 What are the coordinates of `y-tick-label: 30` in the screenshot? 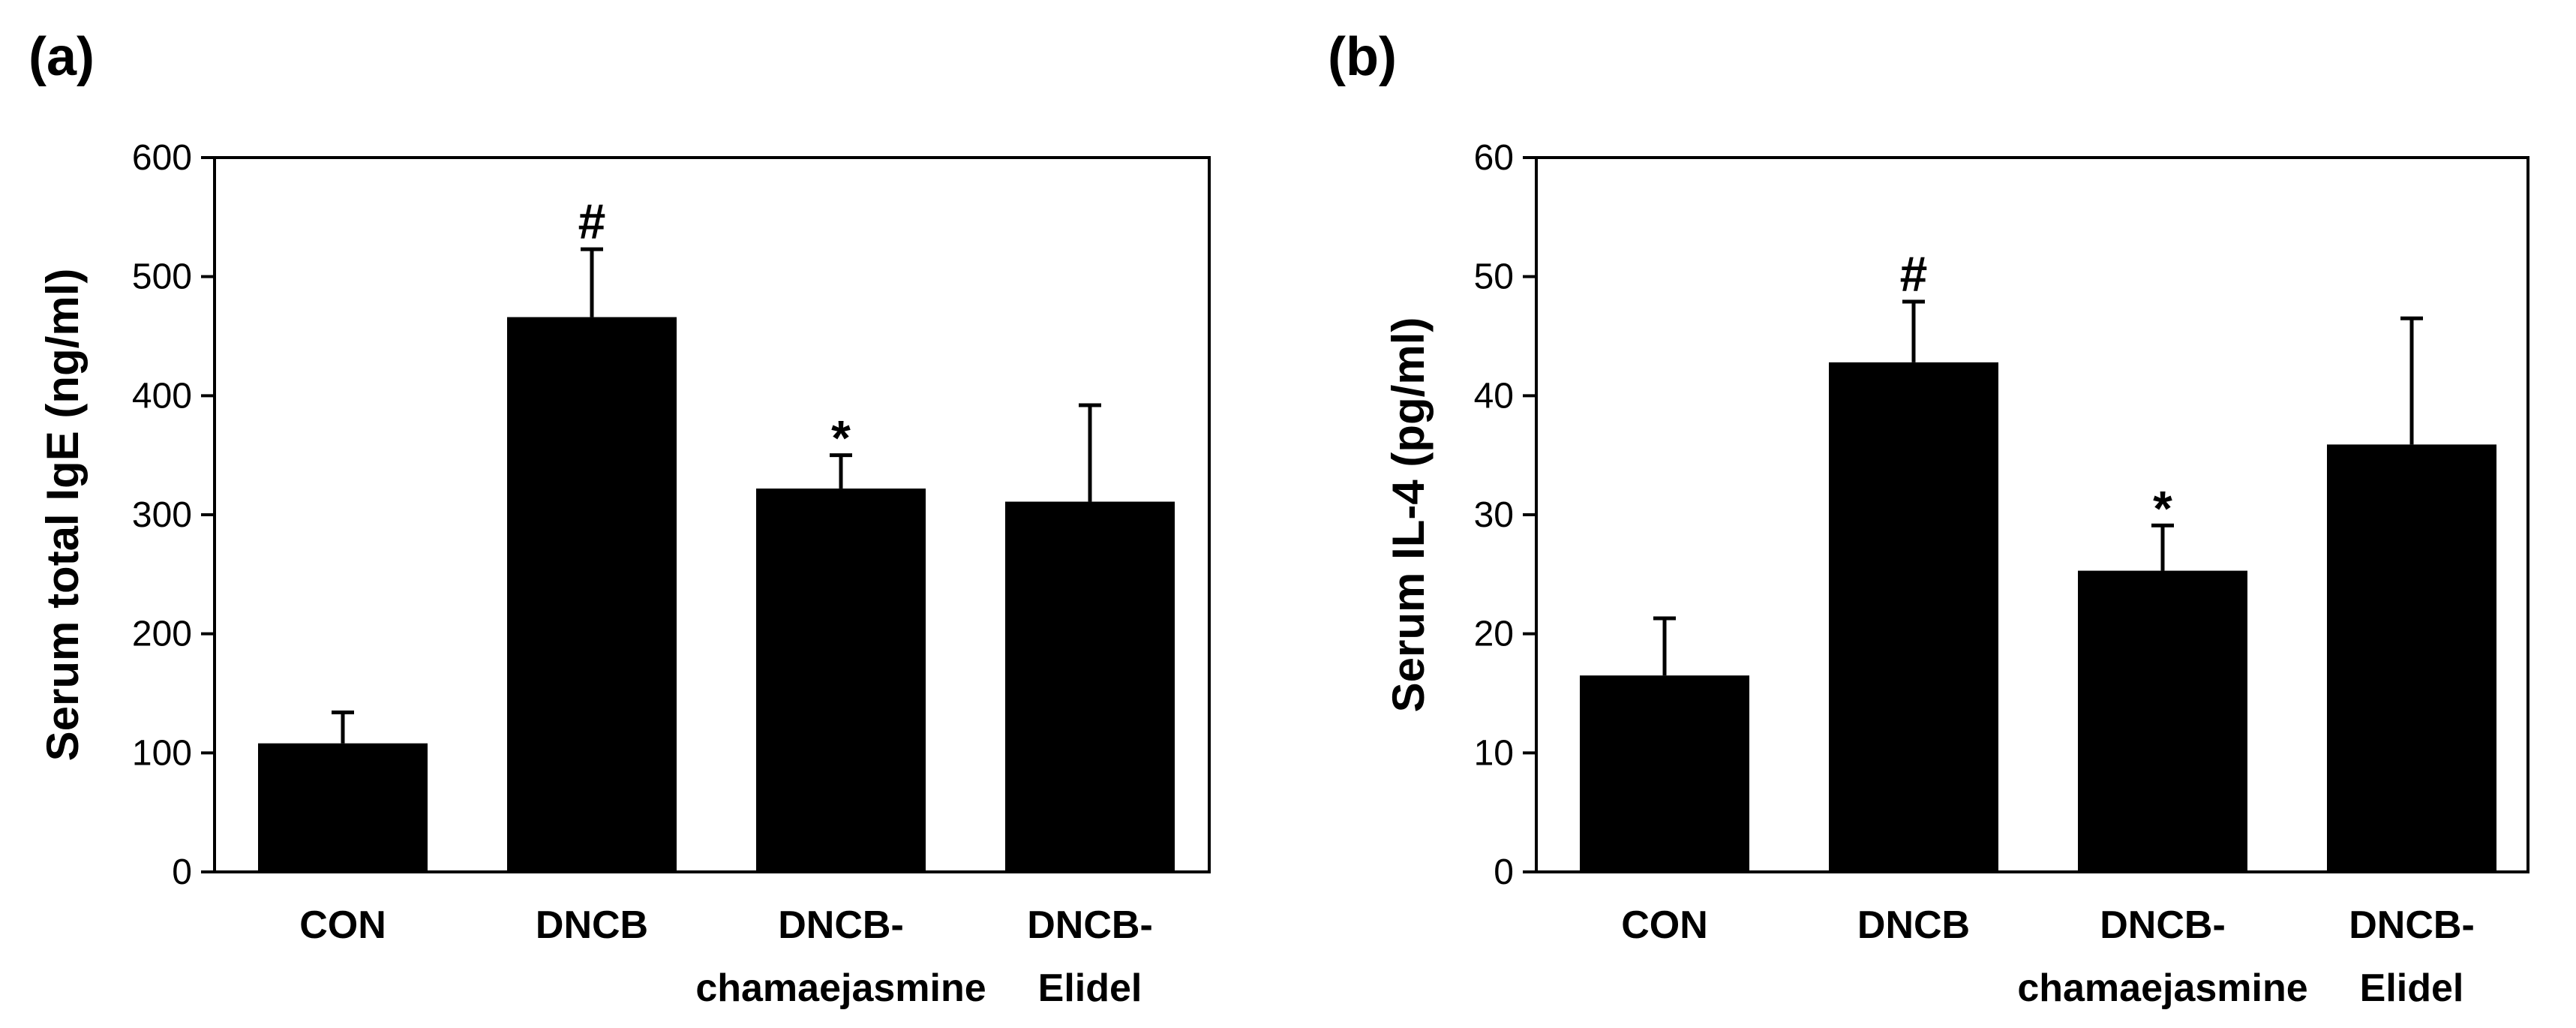 It's located at (1494, 515).